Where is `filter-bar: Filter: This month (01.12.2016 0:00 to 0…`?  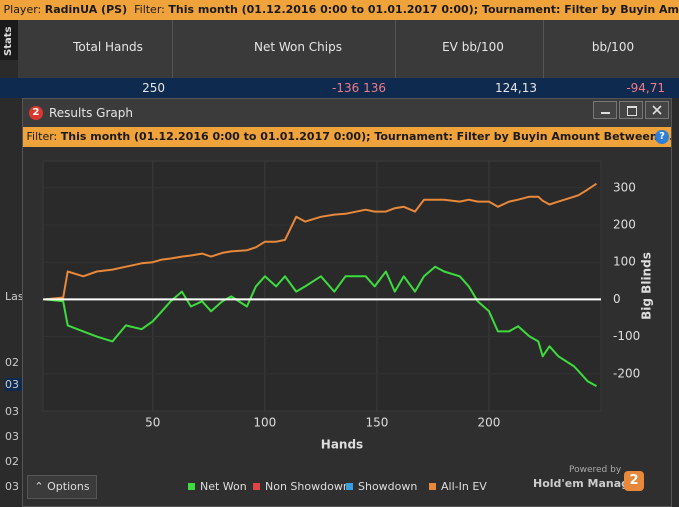 filter-bar: Filter: This month (01.12.2016 0:00 to 0… is located at coordinates (347, 137).